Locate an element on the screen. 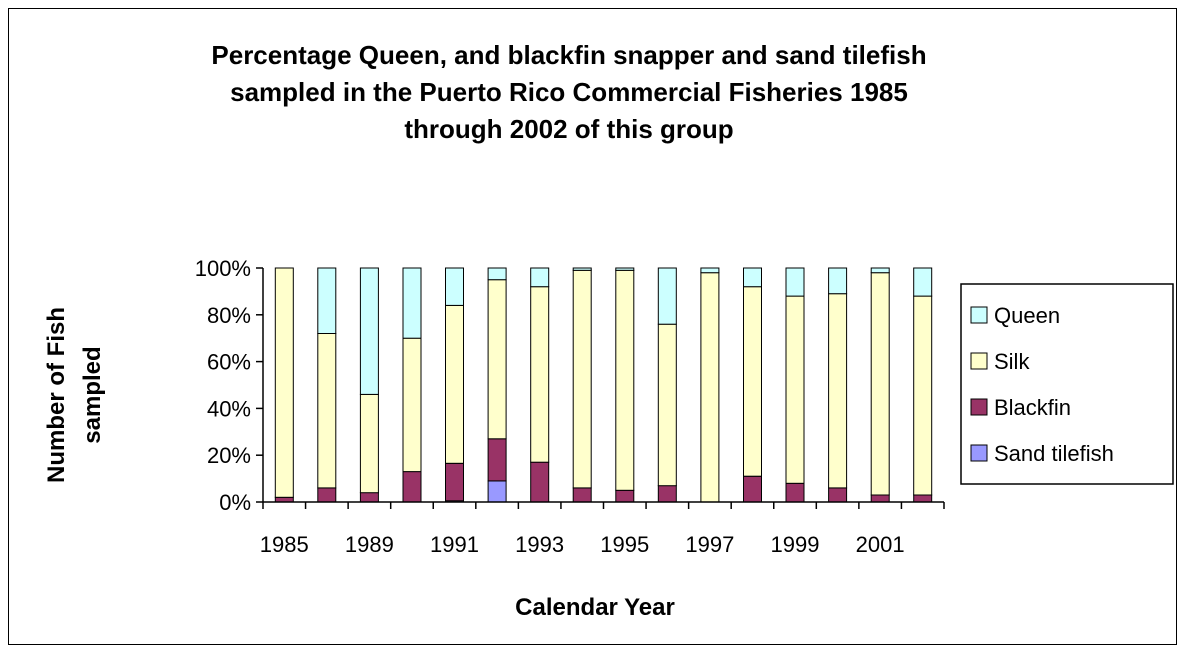 The height and width of the screenshot is (653, 1185). x-tick-label-1985: 1985 is located at coordinates (284, 544).